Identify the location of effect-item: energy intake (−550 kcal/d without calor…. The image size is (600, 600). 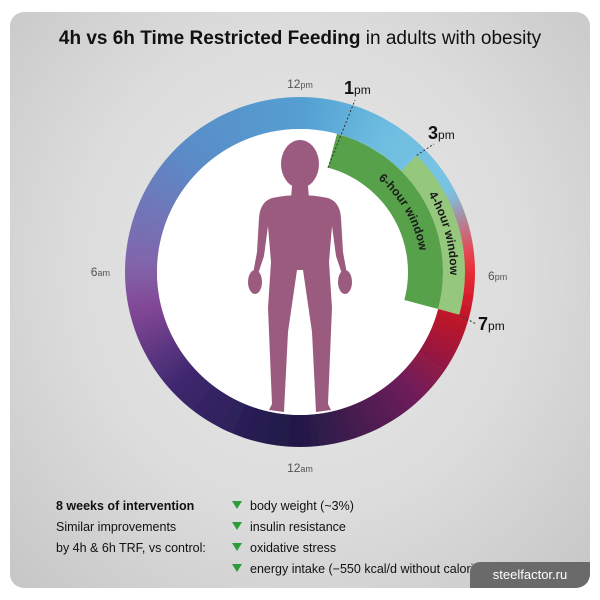
(411, 569).